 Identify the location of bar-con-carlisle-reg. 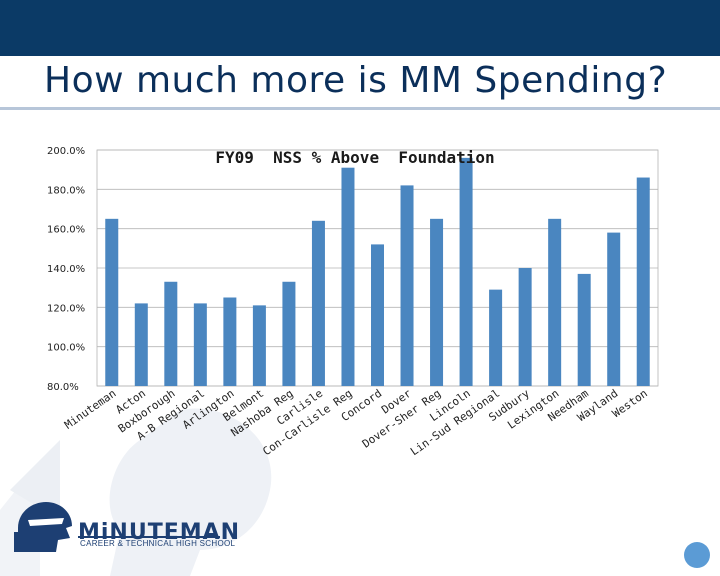
(348, 276).